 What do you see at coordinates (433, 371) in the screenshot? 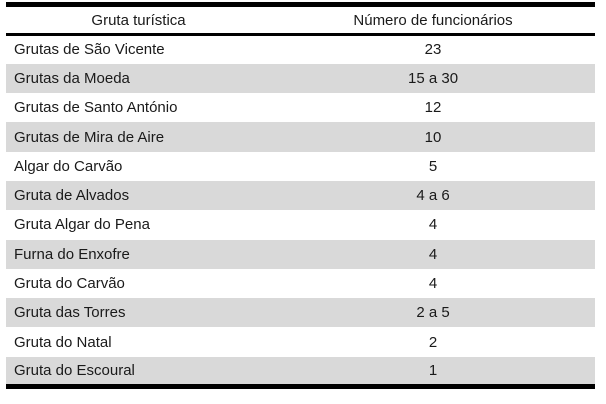
I see `employee-count-cell: 1` at bounding box center [433, 371].